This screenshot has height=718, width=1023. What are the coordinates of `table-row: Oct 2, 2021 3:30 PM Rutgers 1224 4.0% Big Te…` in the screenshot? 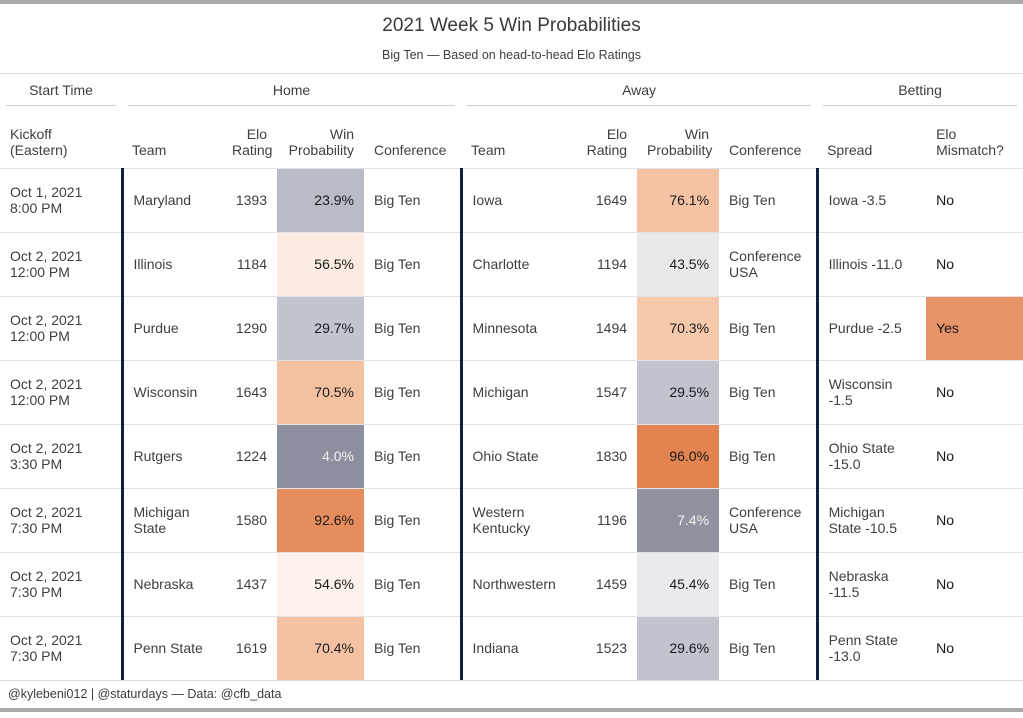 It's located at (511, 455).